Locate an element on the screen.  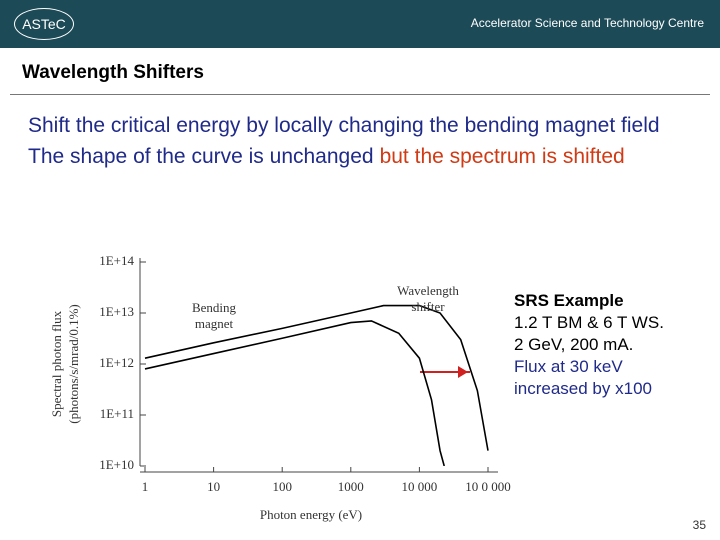
y-axis-label: (photons/s/mrad/0.1%) is located at coordinates (73, 364).